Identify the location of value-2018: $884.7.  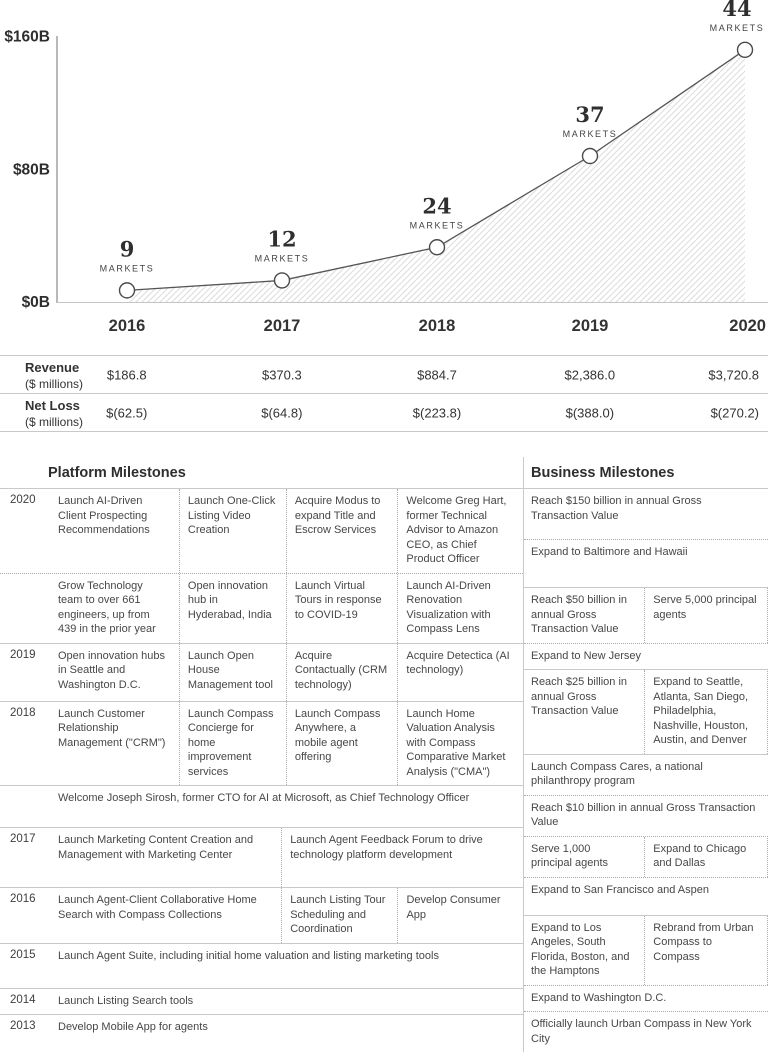
(437, 374).